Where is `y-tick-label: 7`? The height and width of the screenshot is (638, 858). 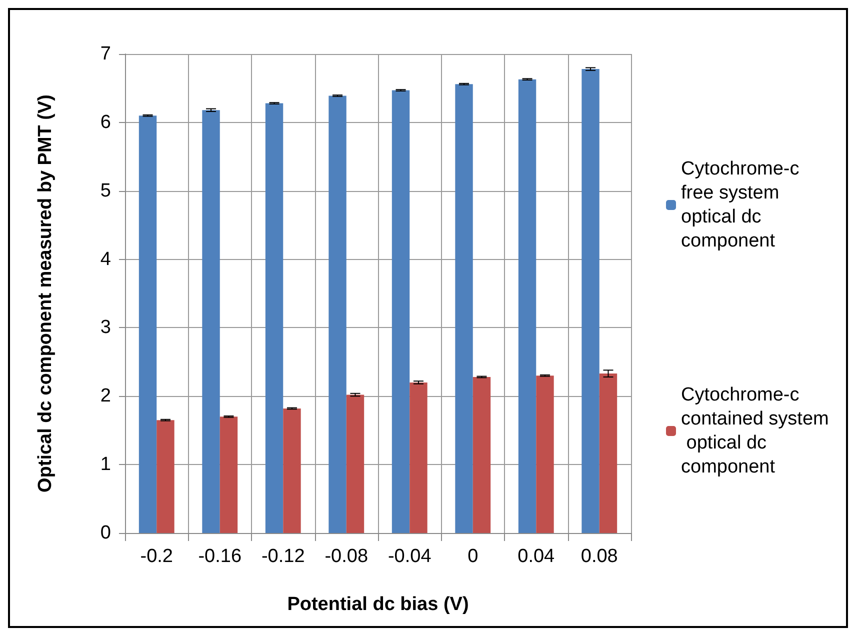 y-tick-label: 7 is located at coordinates (105, 54).